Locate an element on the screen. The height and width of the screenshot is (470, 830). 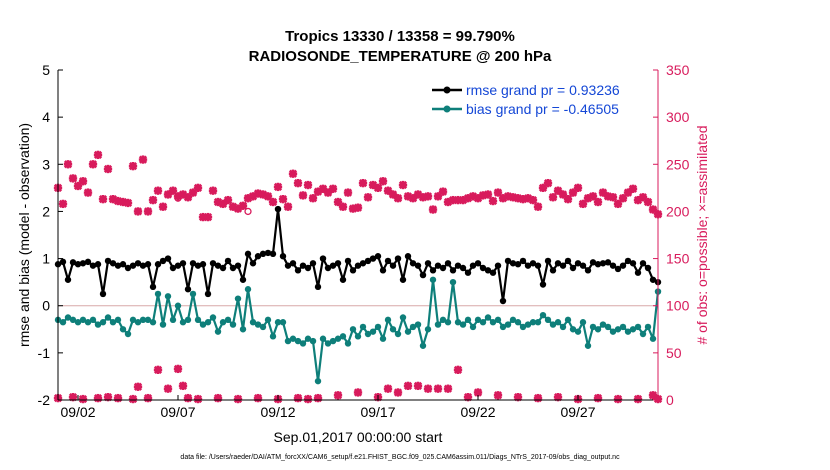
x-tick-label: 09/27 is located at coordinates (577, 412).